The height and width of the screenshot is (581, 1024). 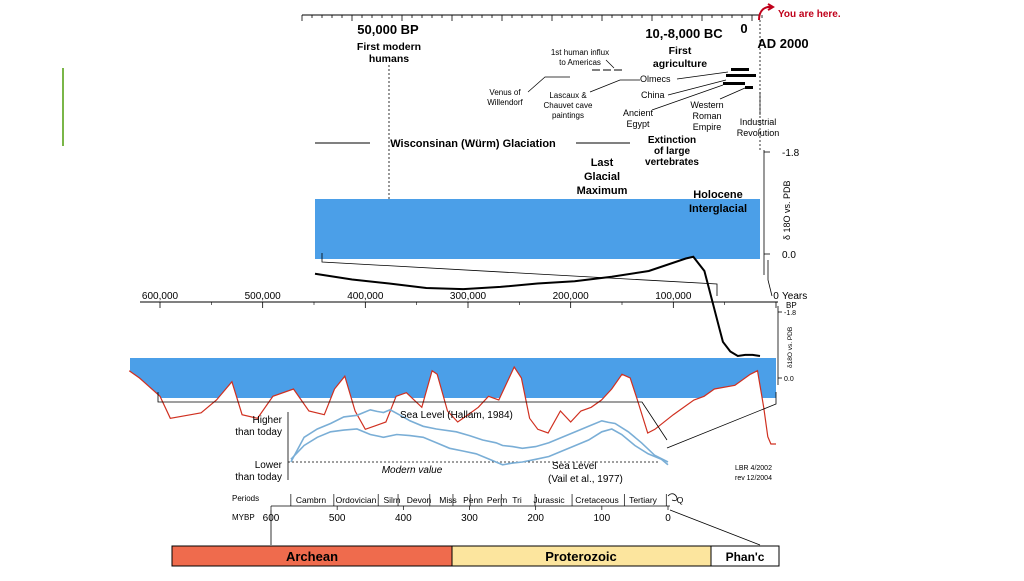 I want to click on zoom-connector-mid-right, so click(x=721, y=420).